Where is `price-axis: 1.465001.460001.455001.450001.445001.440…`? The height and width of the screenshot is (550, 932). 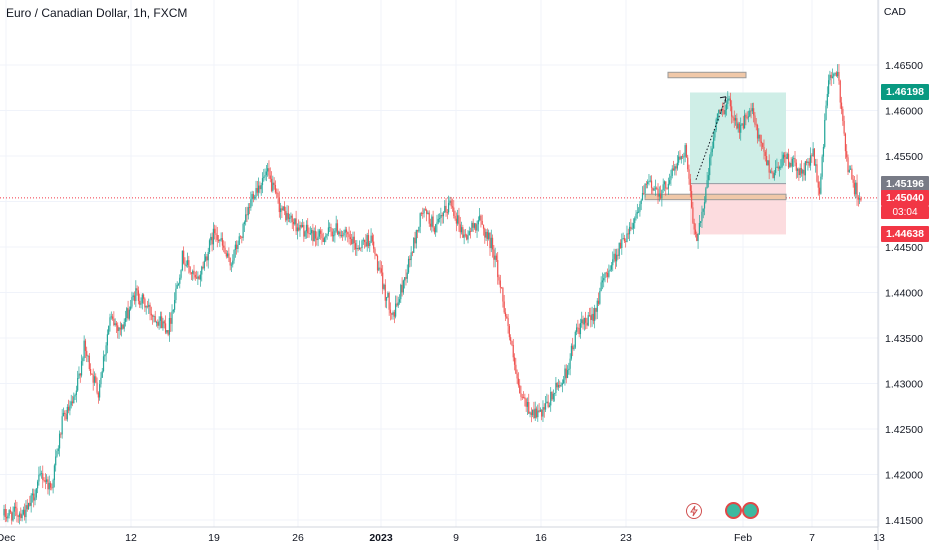
price-axis: 1.465001.460001.455001.450001.445001.440… is located at coordinates (900, 275).